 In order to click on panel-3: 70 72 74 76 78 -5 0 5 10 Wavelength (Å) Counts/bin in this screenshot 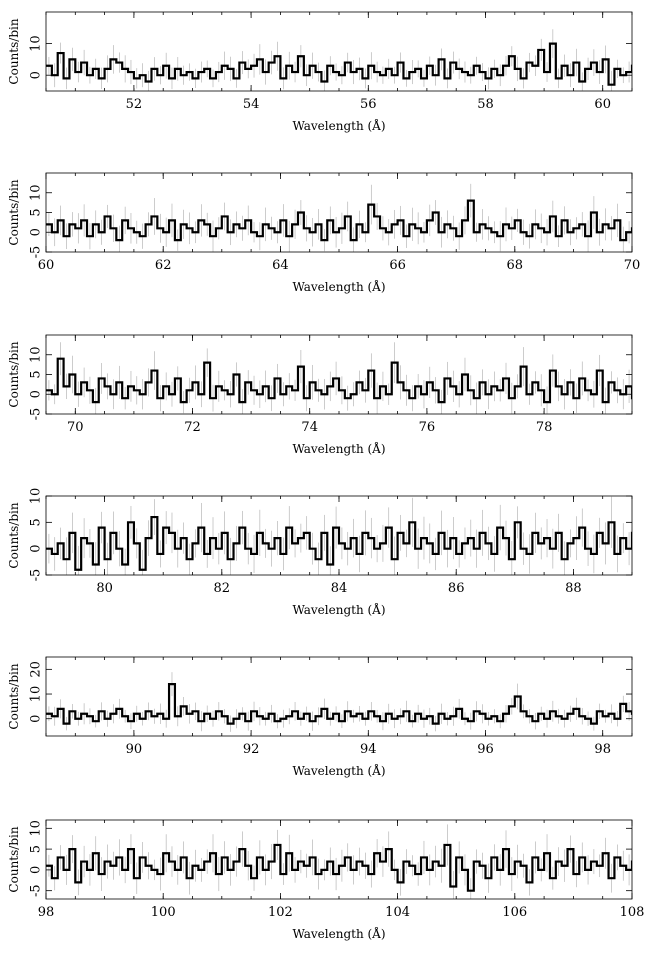, I will do `click(320, 395)`.